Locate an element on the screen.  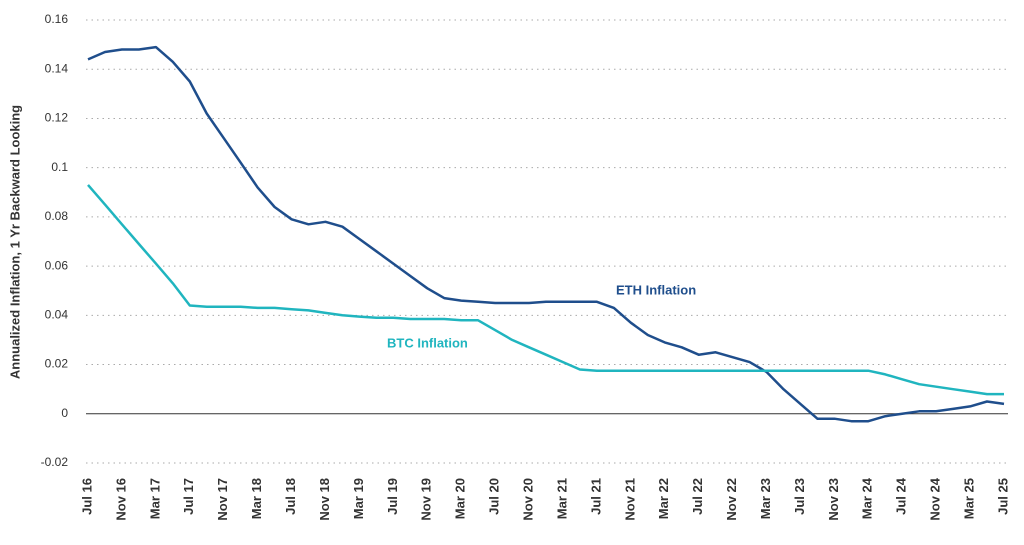
x-tick-label: Nov 21 is located at coordinates (629, 499).